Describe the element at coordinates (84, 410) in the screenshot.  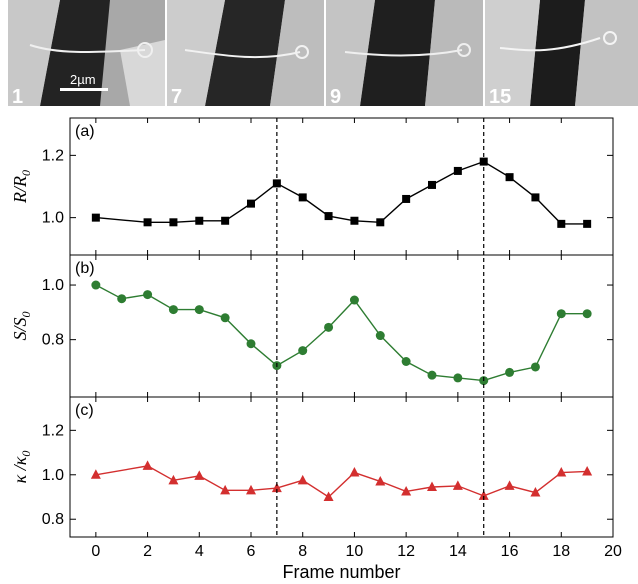
I see `panel-label: (c)` at that location.